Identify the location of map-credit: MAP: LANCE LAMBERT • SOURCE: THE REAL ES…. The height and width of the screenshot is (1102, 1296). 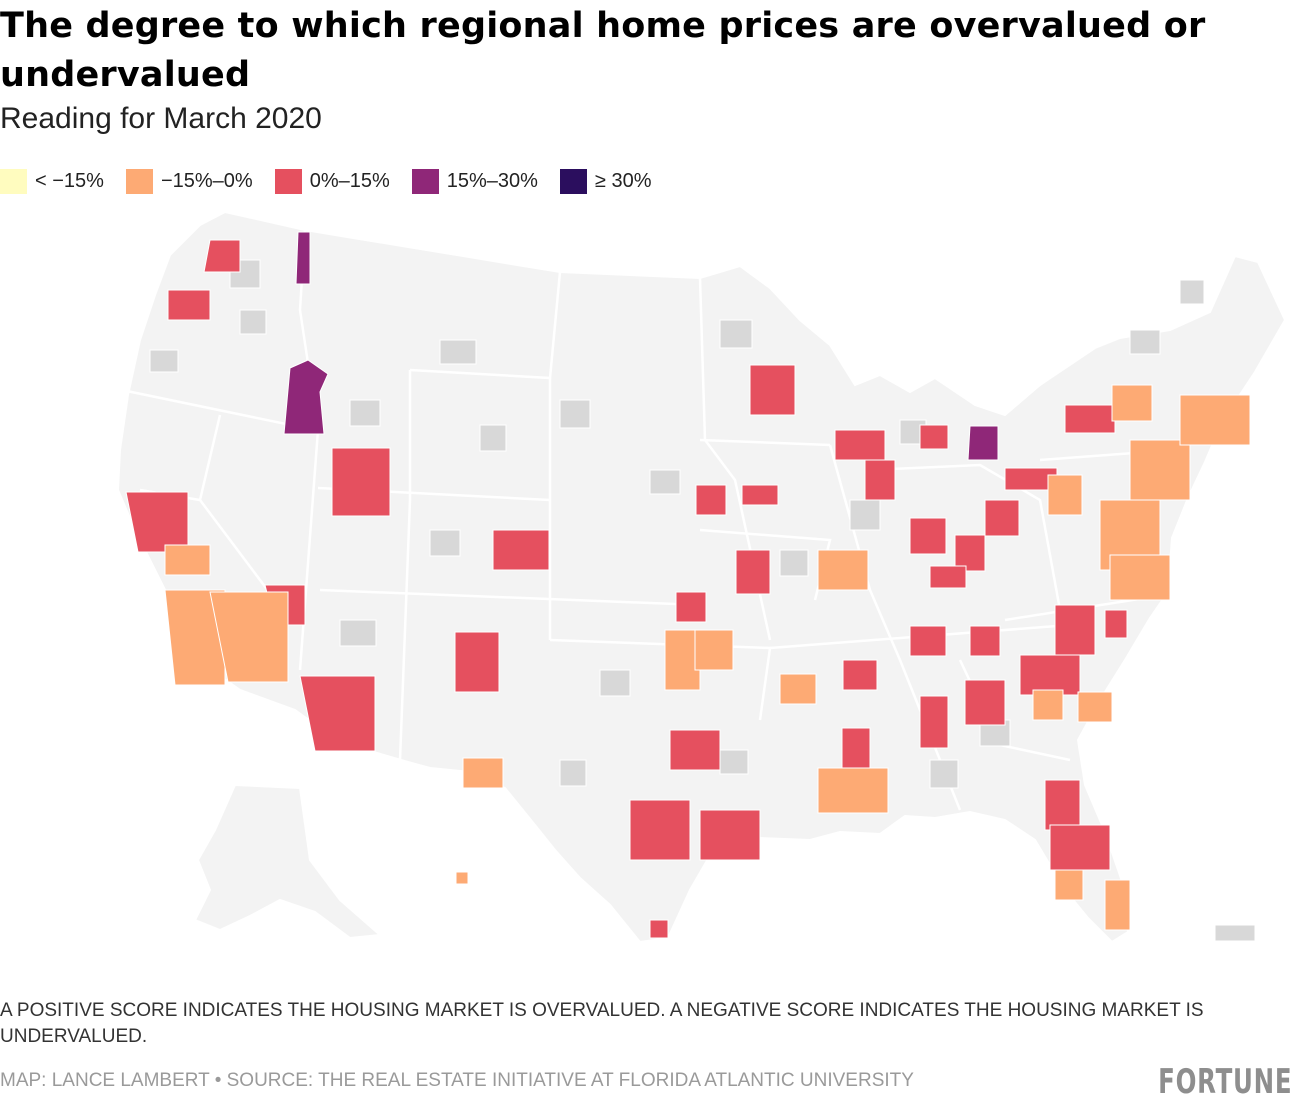
(457, 1080).